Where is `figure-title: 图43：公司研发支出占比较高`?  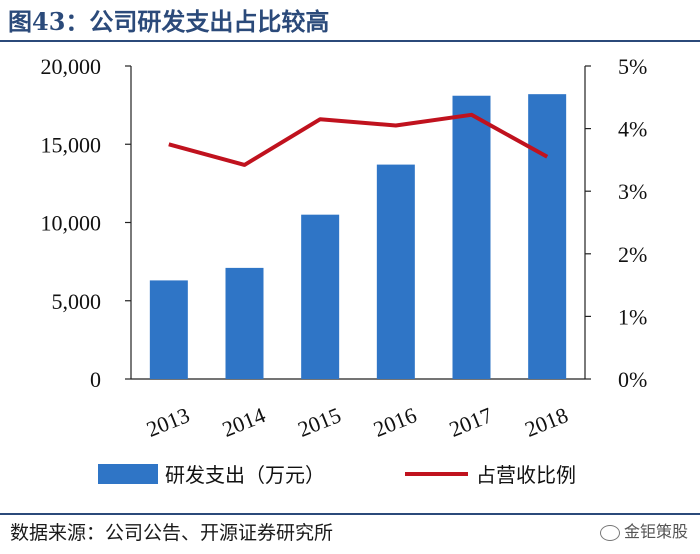 figure-title: 图43：公司研发支出占比较高 is located at coordinates (169, 21).